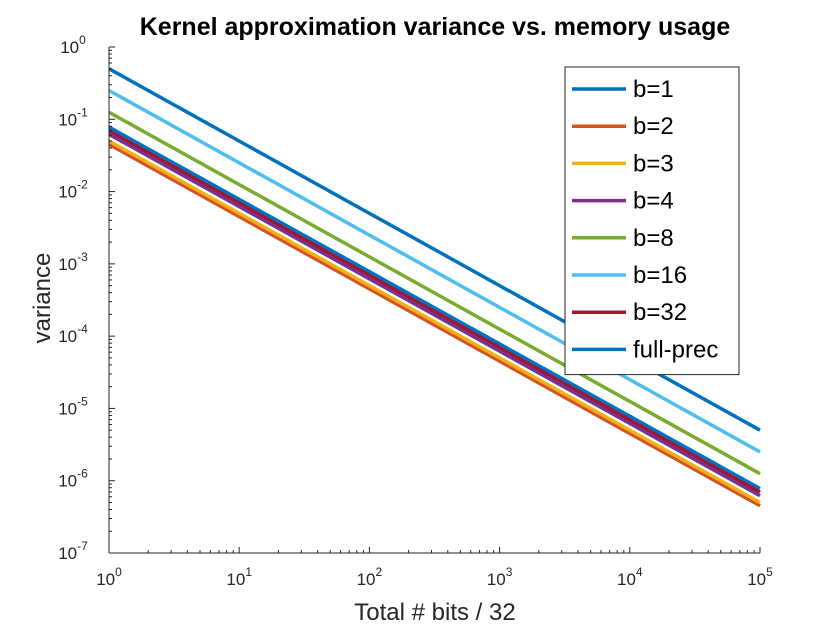 This screenshot has height=630, width=840. I want to click on x-tick-label: 10¹, so click(239, 577).